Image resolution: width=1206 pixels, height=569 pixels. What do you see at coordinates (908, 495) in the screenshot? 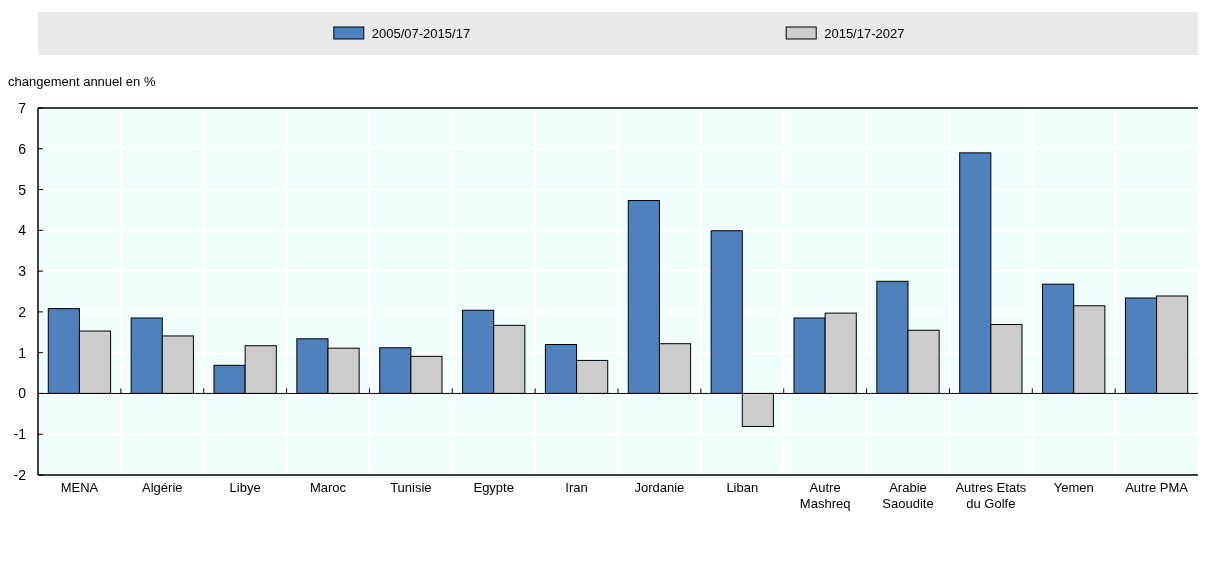
I see `x-tick-label: Arabie Saoudite` at bounding box center [908, 495].